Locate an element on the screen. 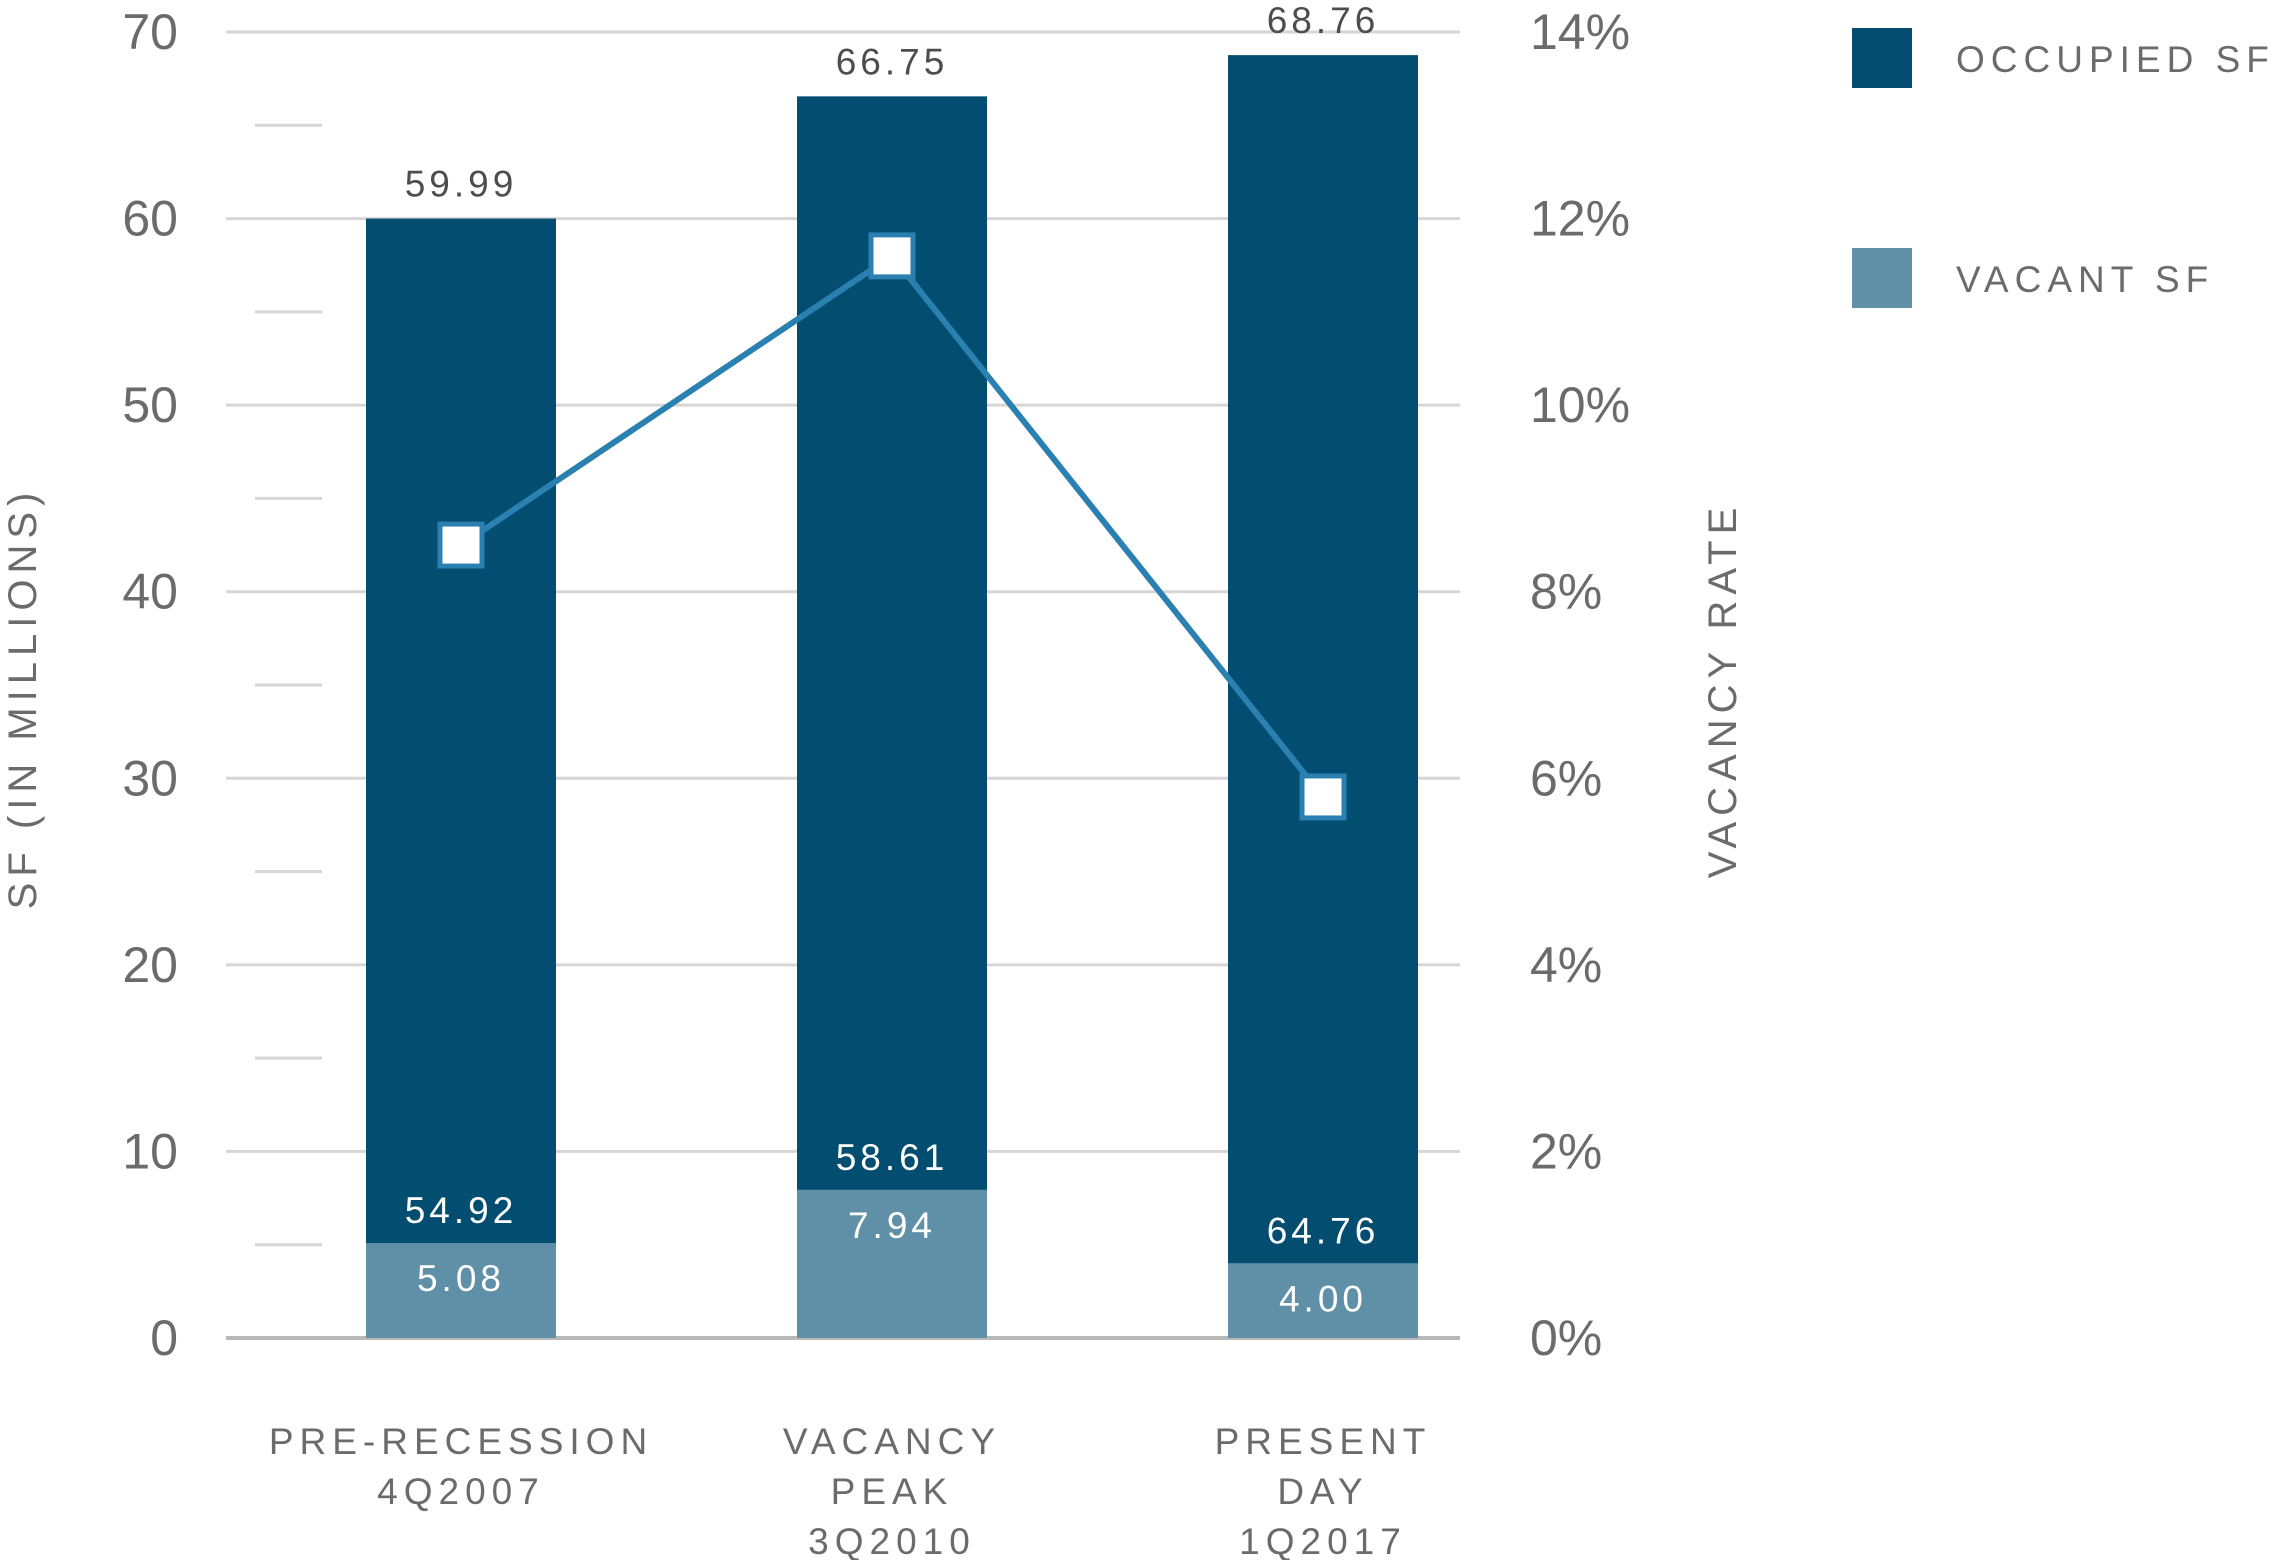  category-label: 4Q2007 is located at coordinates (461, 1491).